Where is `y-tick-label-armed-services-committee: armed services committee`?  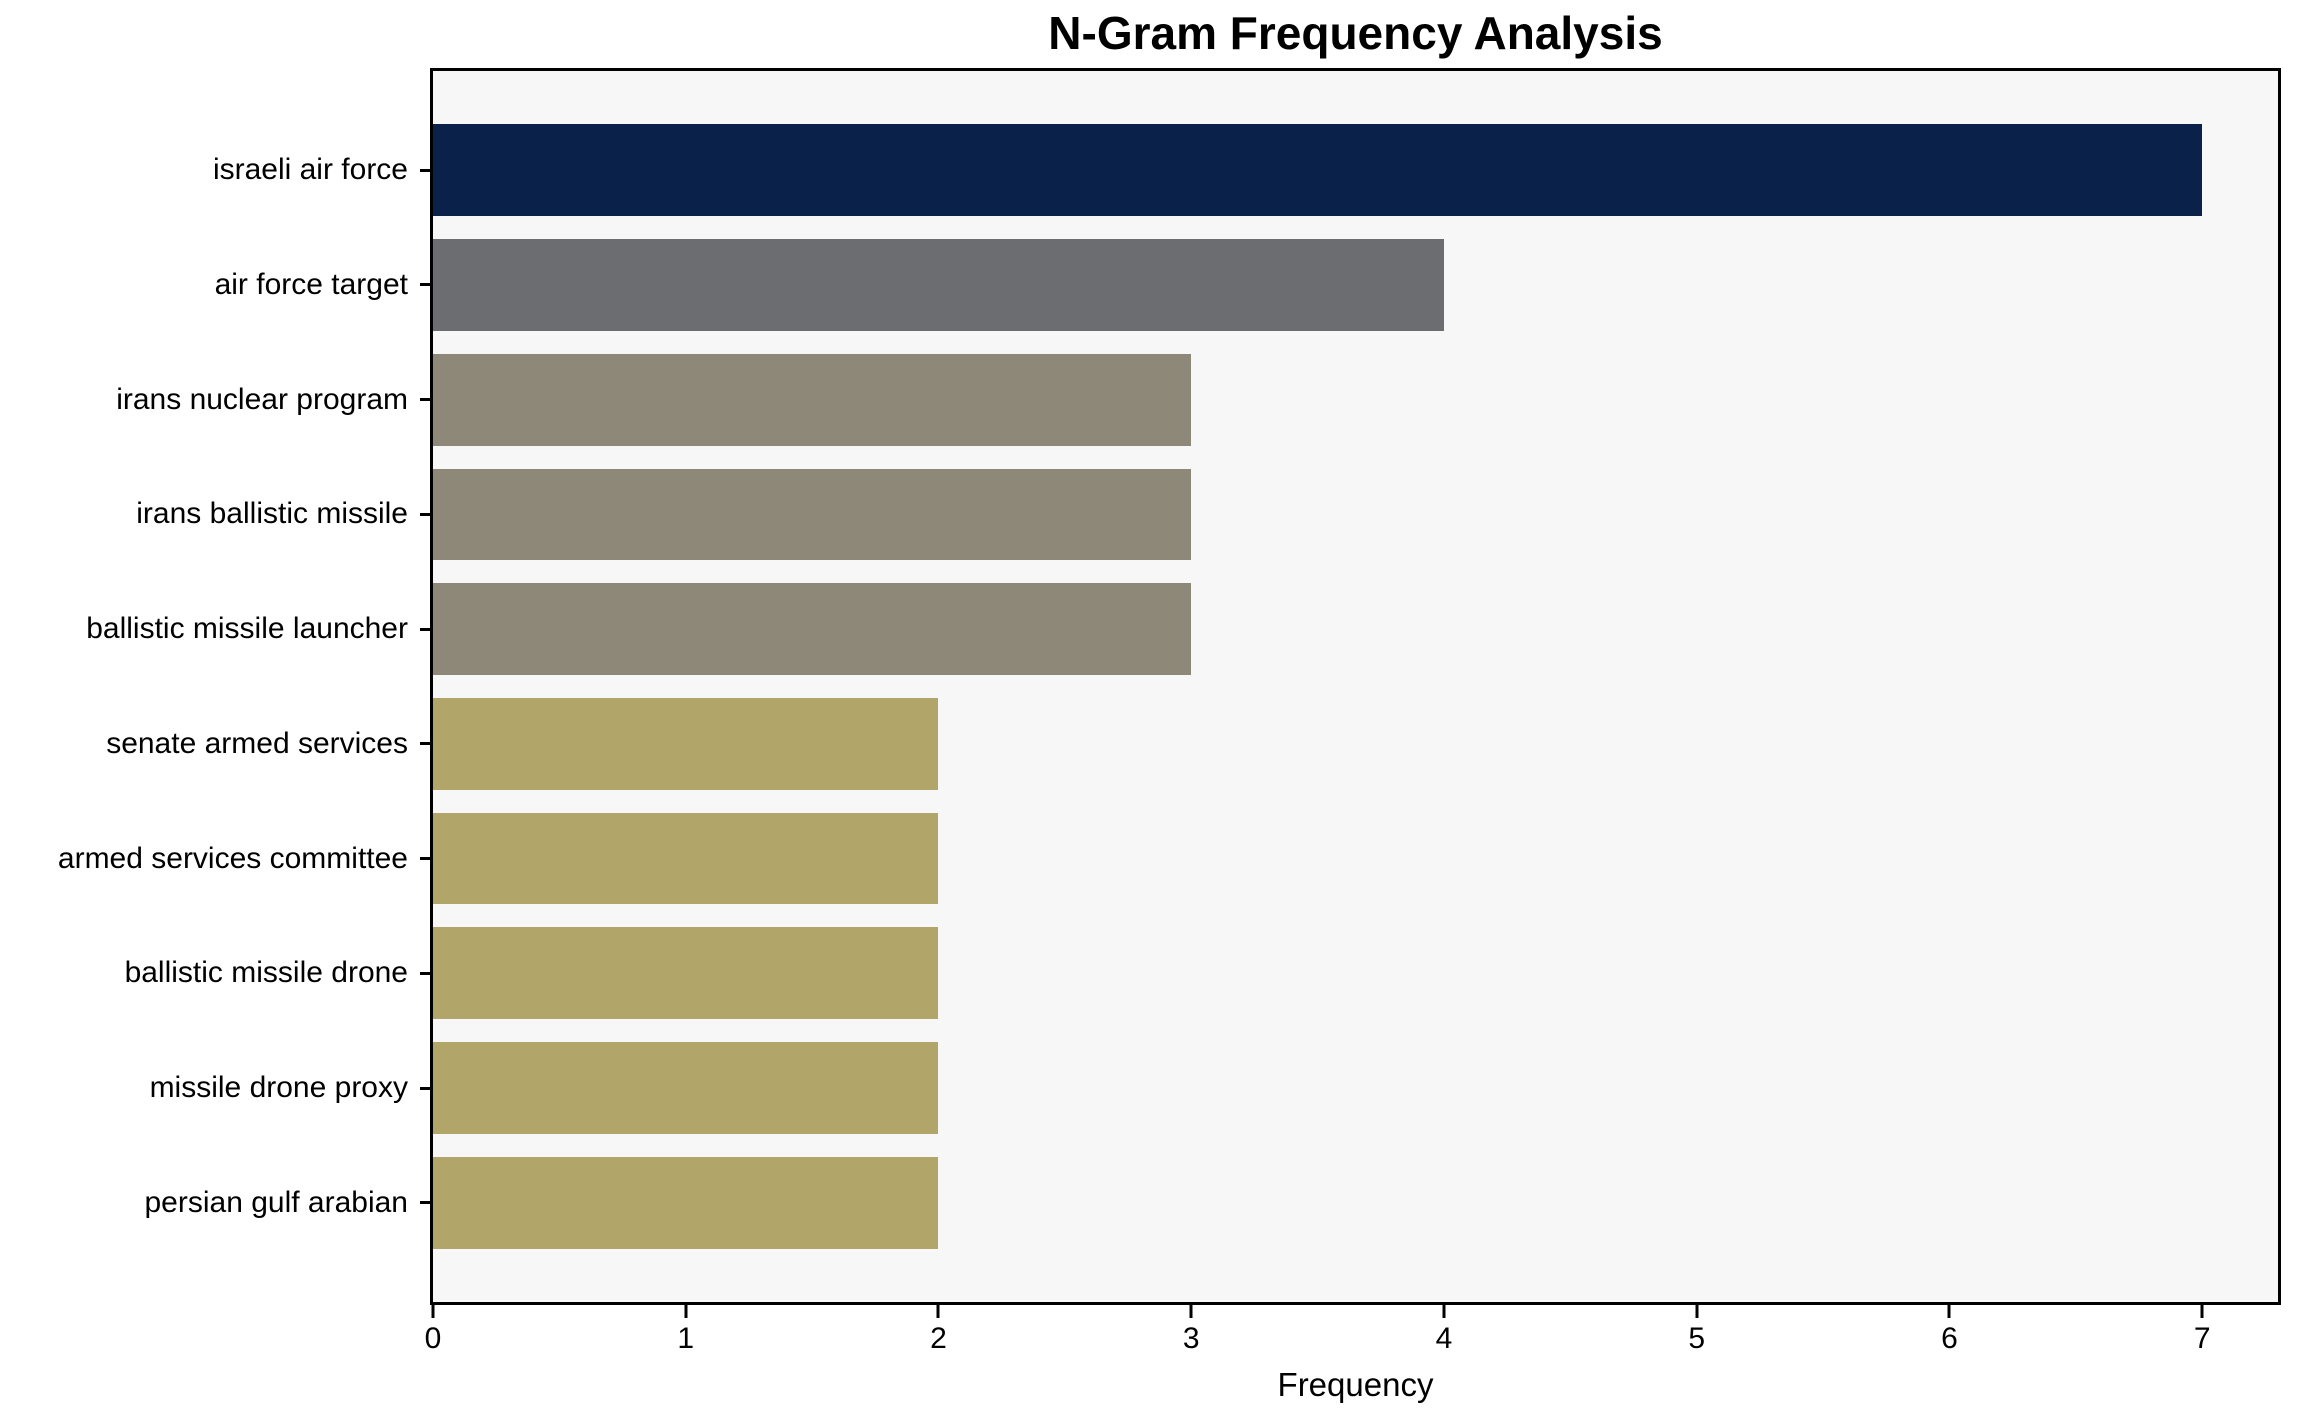
y-tick-label-armed-services-committee: armed services committee is located at coordinates (232, 858).